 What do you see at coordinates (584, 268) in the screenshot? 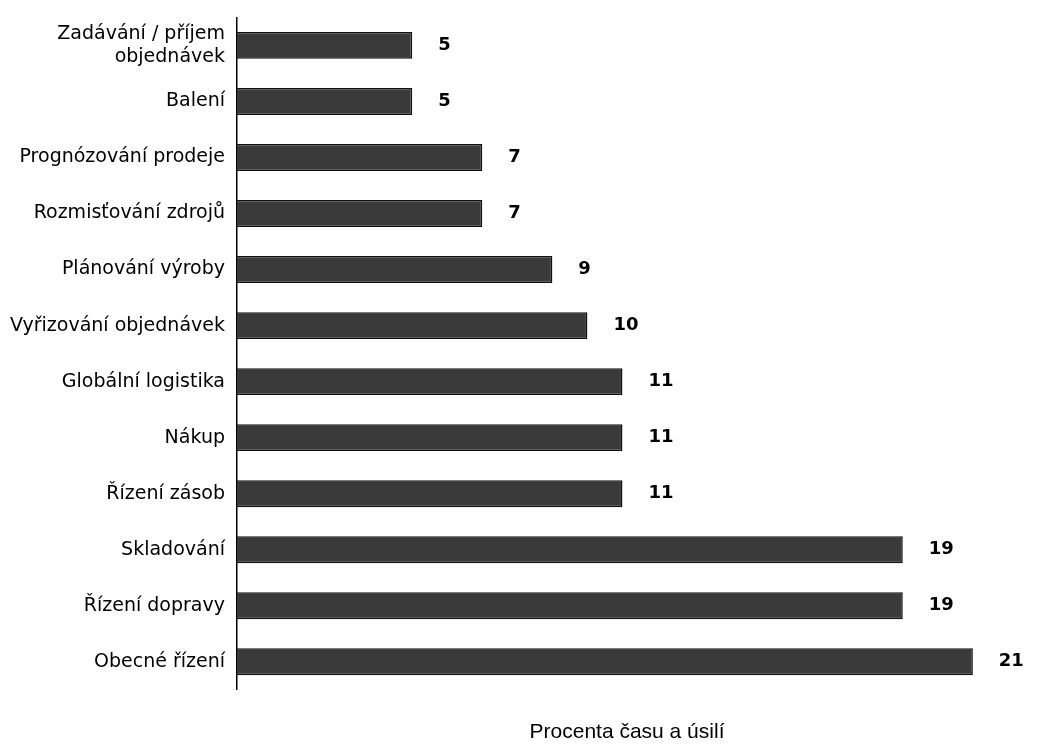
I see `data-label: 9` at bounding box center [584, 268].